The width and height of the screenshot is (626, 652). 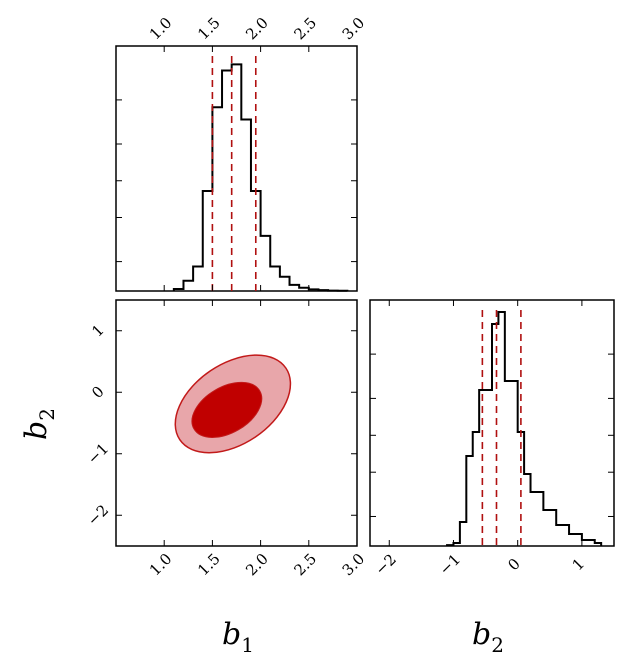 What do you see at coordinates (39, 424) in the screenshot?
I see `y-axis-label-b2: b2` at bounding box center [39, 424].